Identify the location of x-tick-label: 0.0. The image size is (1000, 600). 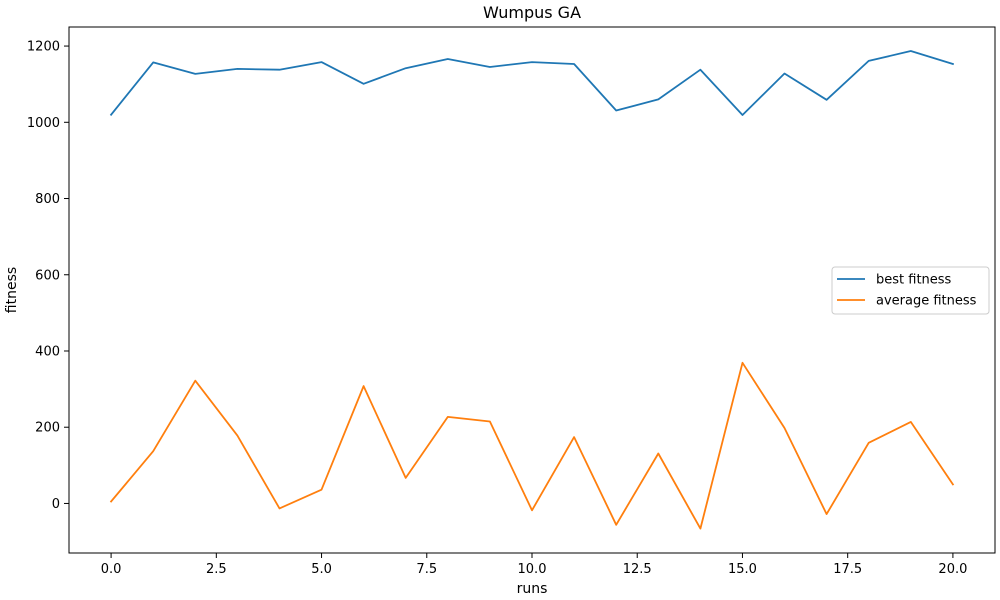
(111, 569).